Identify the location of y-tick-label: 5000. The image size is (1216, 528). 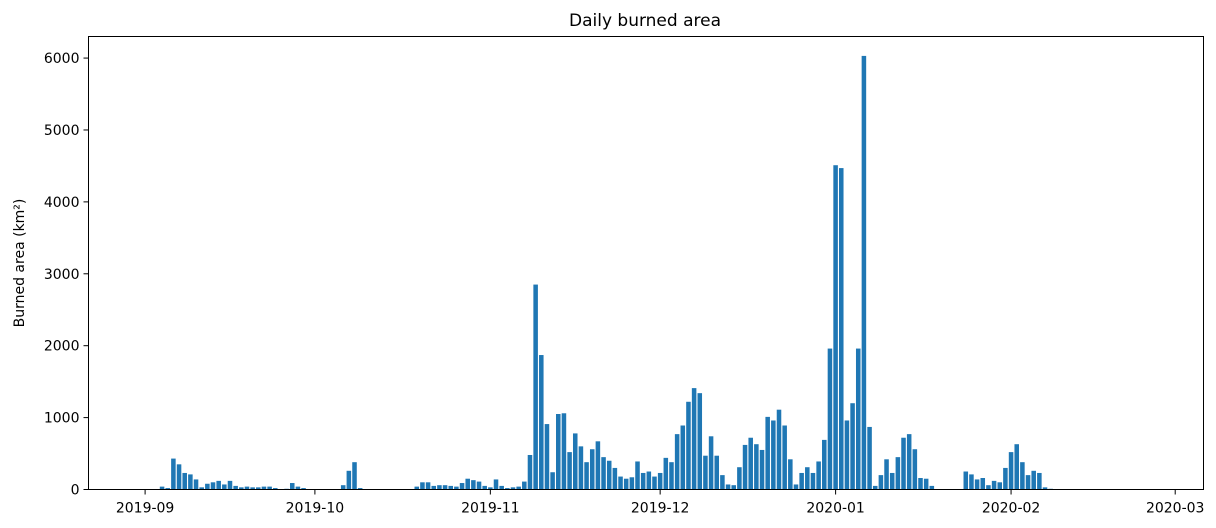
(62, 131).